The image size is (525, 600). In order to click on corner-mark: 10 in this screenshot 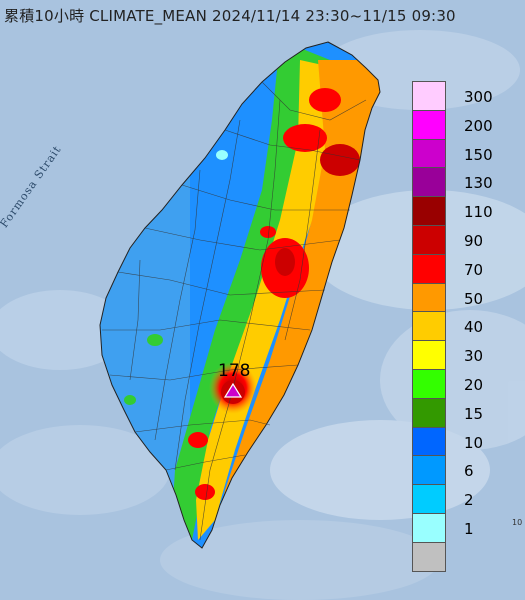, I will do `click(517, 522)`.